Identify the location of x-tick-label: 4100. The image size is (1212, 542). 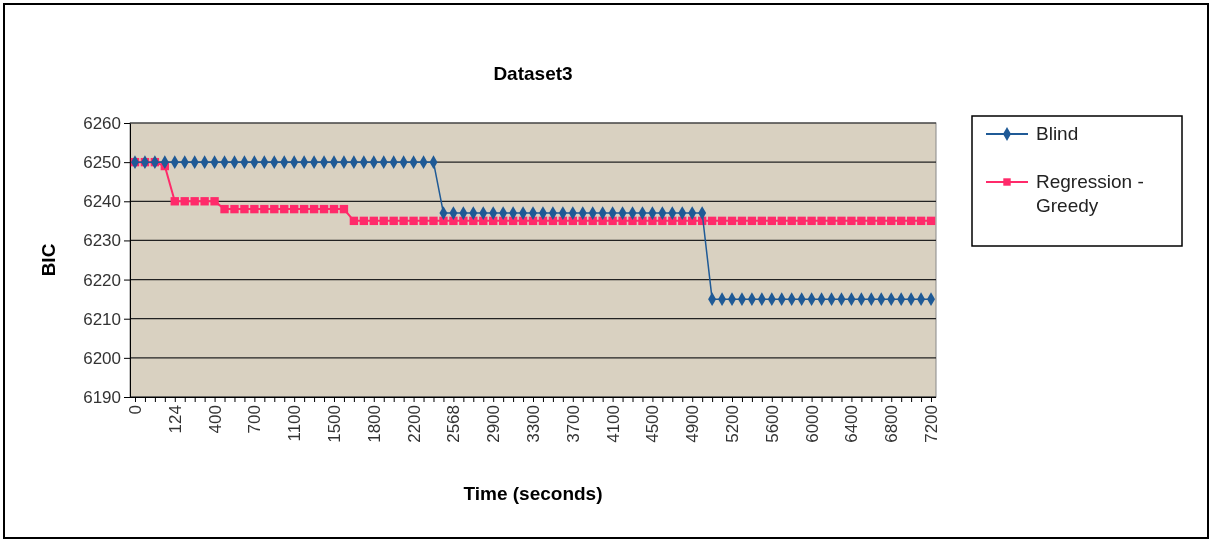
(613, 424).